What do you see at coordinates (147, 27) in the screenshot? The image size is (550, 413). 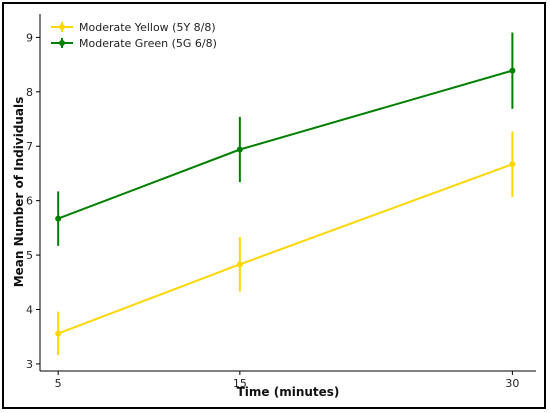 I see `legend-label: Moderate Yellow (5Y 8/8)` at bounding box center [147, 27].